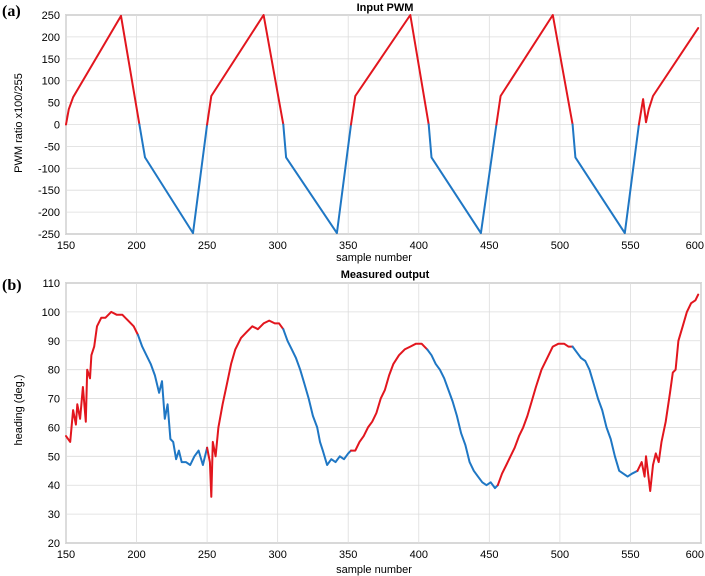 This screenshot has width=705, height=576. Describe the element at coordinates (560, 555) in the screenshot. I see `panel-b-xtick-label: 500` at that location.